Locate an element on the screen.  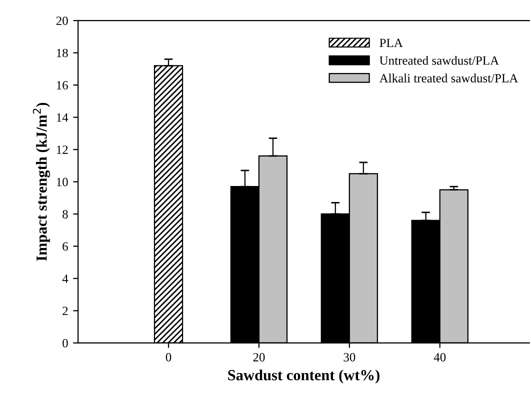
y-tick-label: 6 is located at coordinates (65, 246).